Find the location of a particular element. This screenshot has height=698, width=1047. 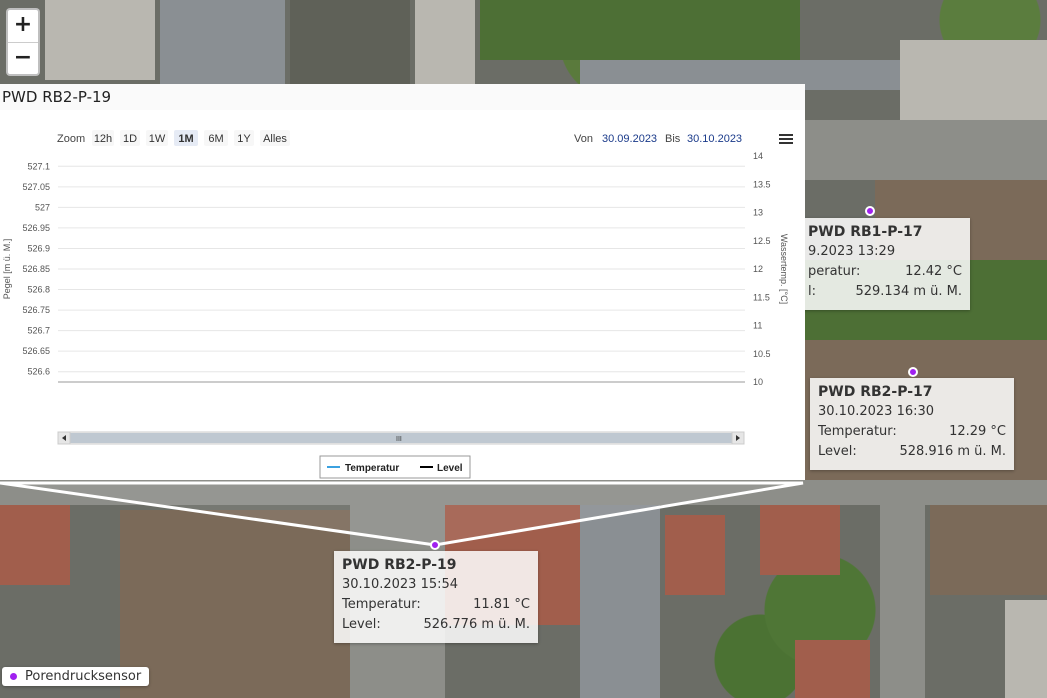

legend-item-temperatur: Temperatur is located at coordinates (372, 468).